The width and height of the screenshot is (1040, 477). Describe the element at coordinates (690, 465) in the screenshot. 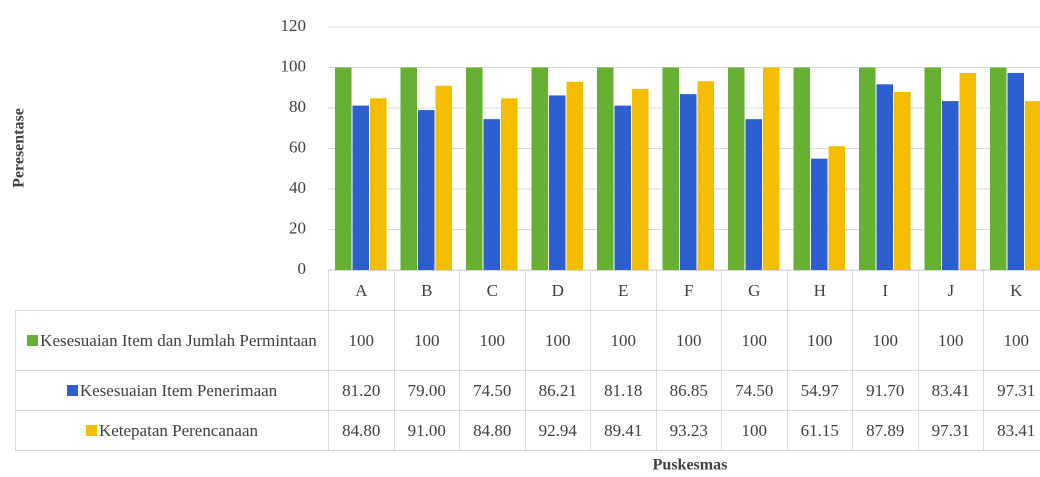

I see `x-axis-title: Puskesmas` at that location.